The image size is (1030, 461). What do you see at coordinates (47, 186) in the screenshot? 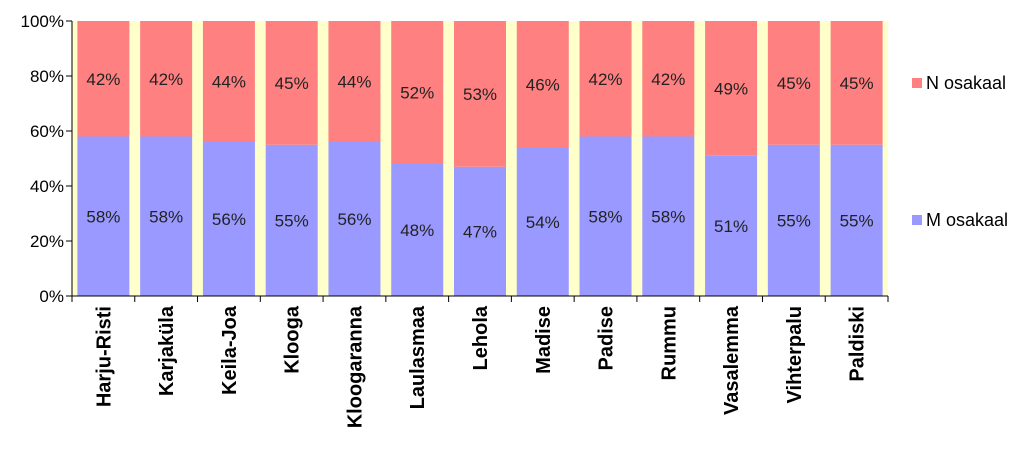
I see `y-tick-label: 40%` at bounding box center [47, 186].